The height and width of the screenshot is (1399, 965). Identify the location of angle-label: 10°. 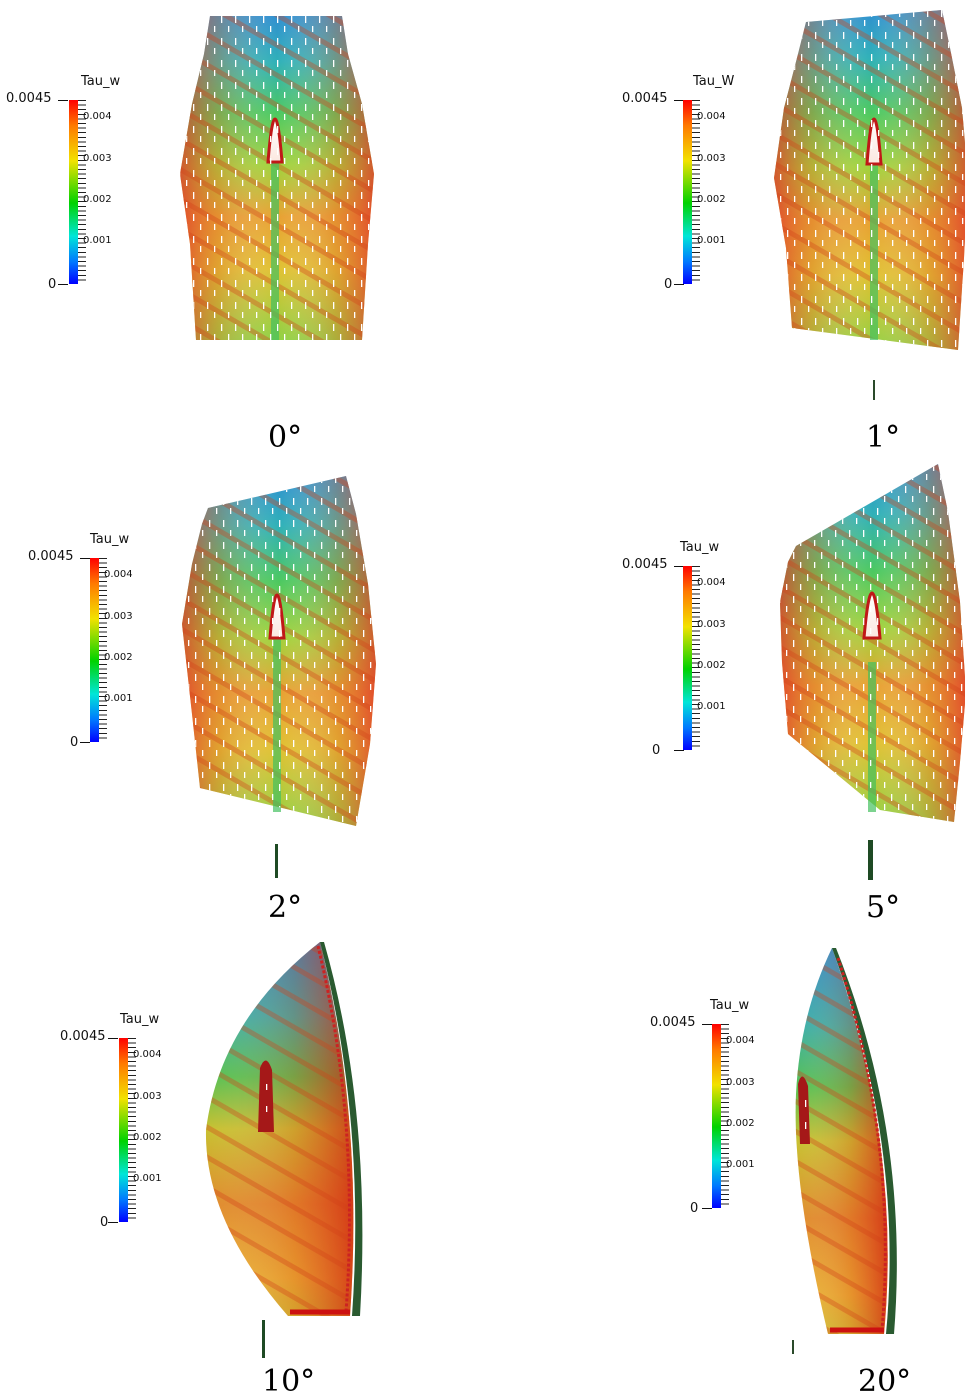
(289, 1381).